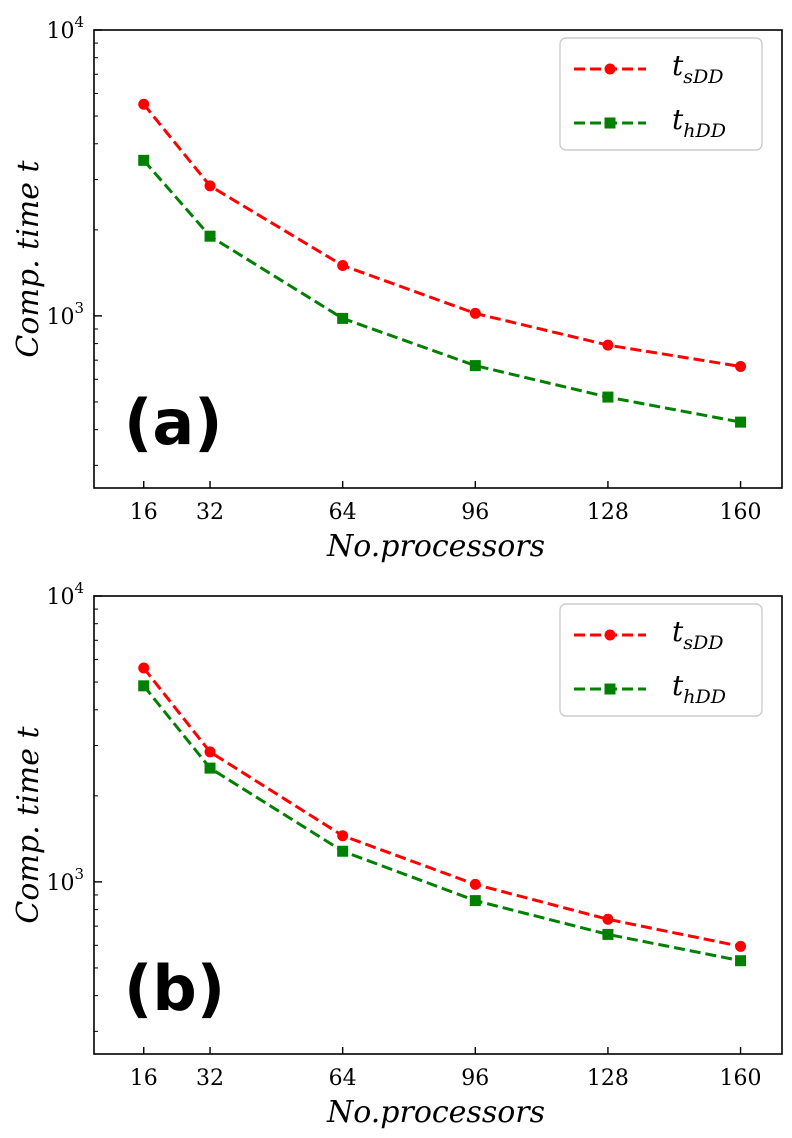  What do you see at coordinates (173, 422) in the screenshot?
I see `panel-label: (a)` at bounding box center [173, 422].